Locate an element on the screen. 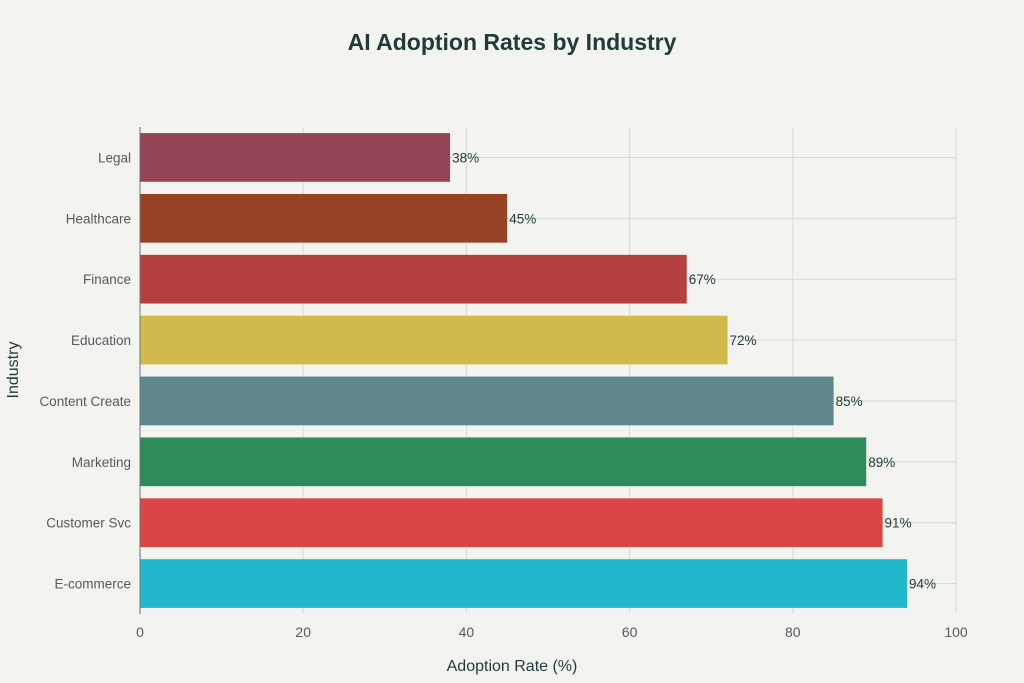 The image size is (1024, 683). category-label: Legal is located at coordinates (114, 157).